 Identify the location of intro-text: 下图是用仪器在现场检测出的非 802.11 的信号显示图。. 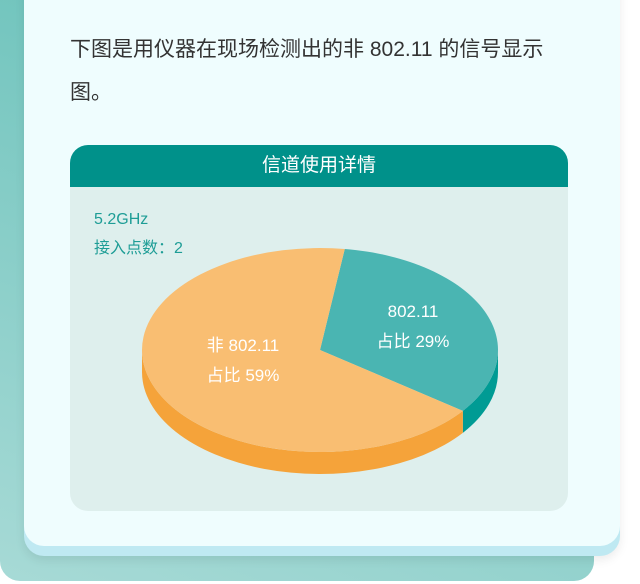
(307, 71).